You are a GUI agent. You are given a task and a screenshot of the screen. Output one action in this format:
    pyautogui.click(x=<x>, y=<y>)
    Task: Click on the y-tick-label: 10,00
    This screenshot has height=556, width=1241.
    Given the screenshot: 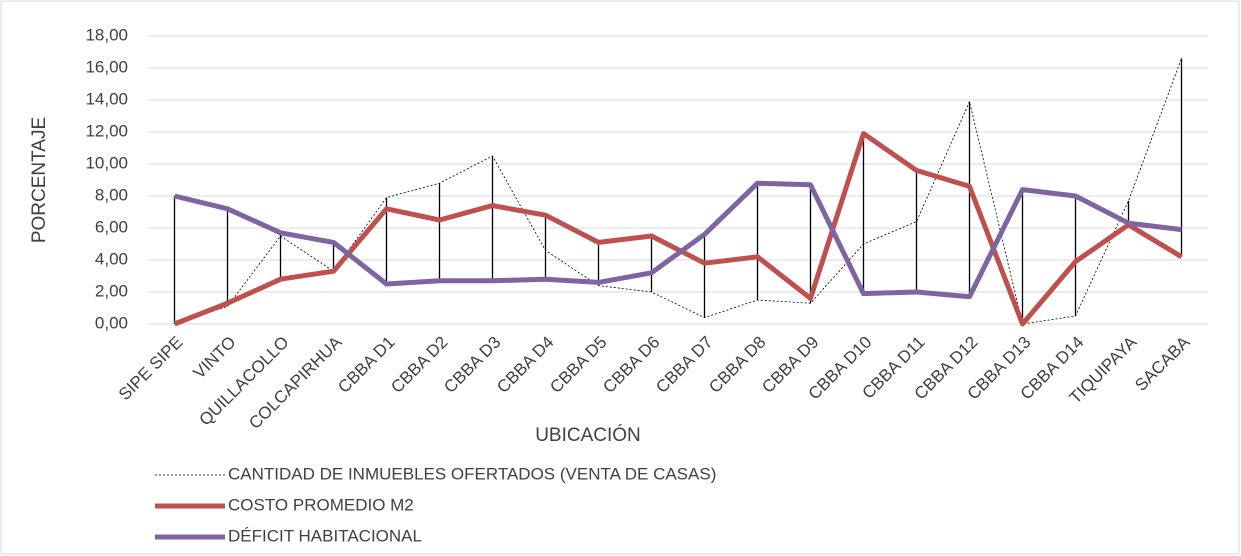 What is the action you would take?
    pyautogui.click(x=106, y=162)
    